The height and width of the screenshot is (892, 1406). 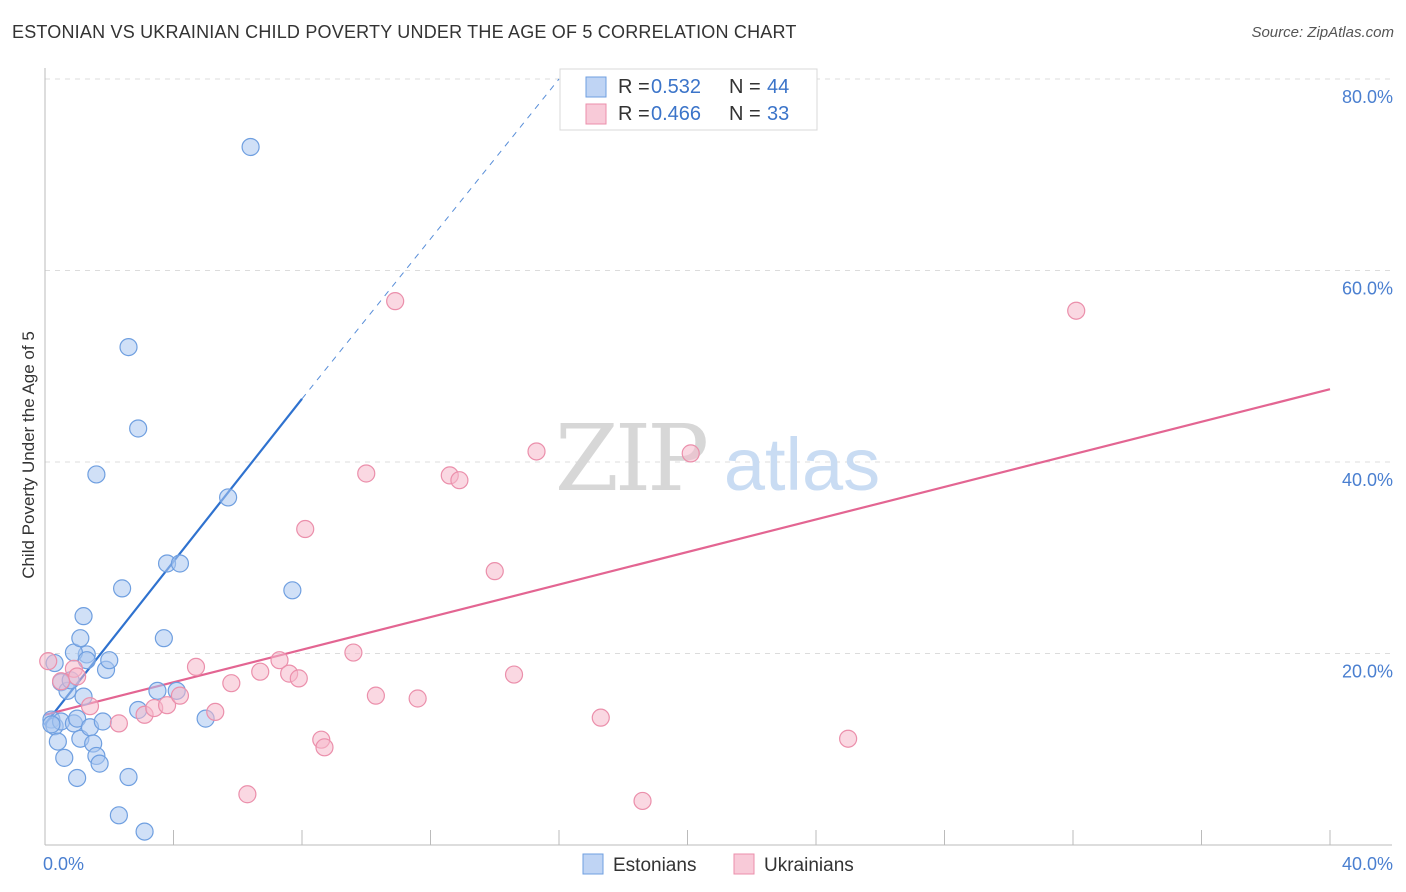 What do you see at coordinates (676, 87) in the screenshot?
I see `legend-r-value: 0.532` at bounding box center [676, 87].